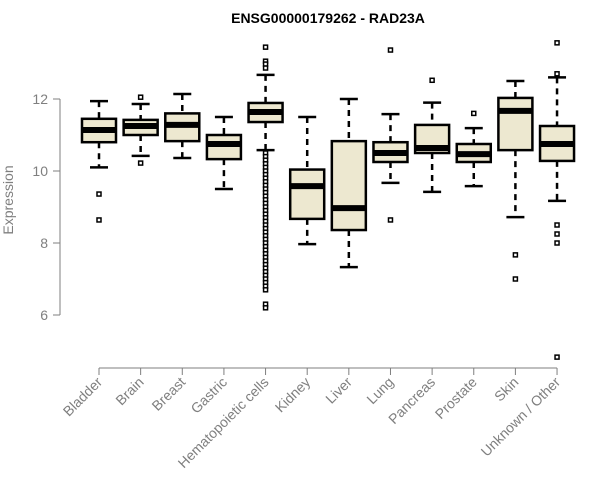 The image size is (600, 500). I want to click on x-tick-label: Unknown / Other, so click(521, 417).